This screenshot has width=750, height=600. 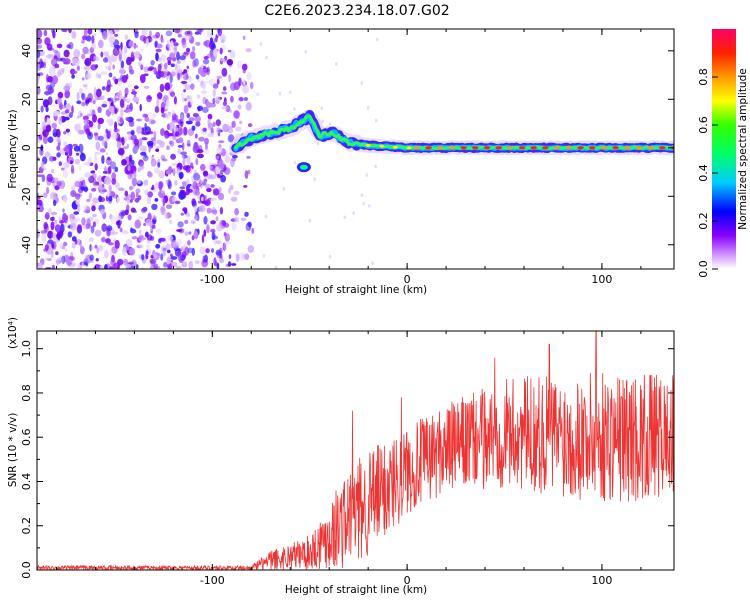 What do you see at coordinates (26, 99) in the screenshot?
I see `y-tick-label: 20` at bounding box center [26, 99].